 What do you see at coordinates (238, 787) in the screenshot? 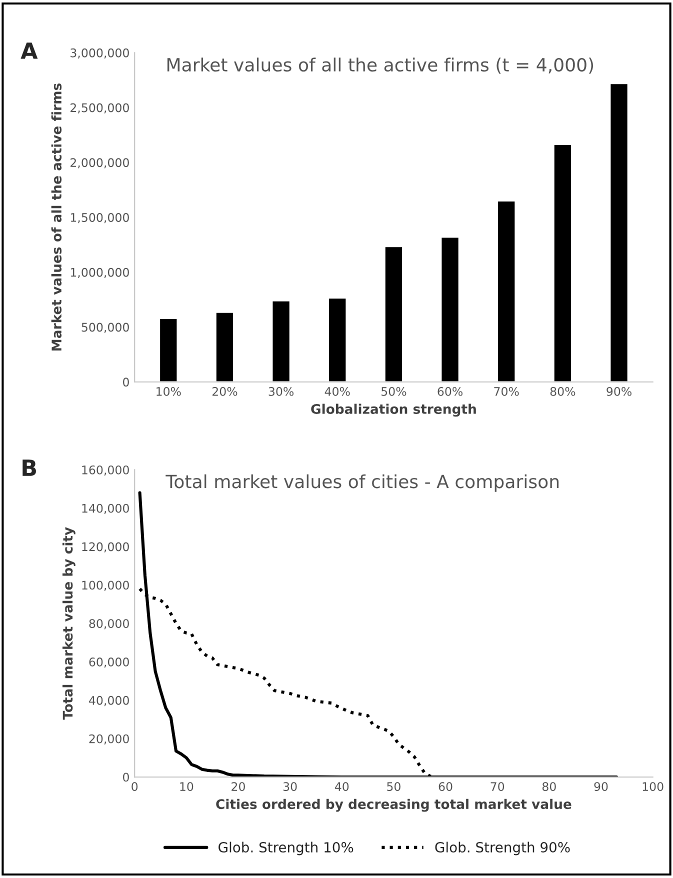
I see `x-tick-label: 20` at bounding box center [238, 787].